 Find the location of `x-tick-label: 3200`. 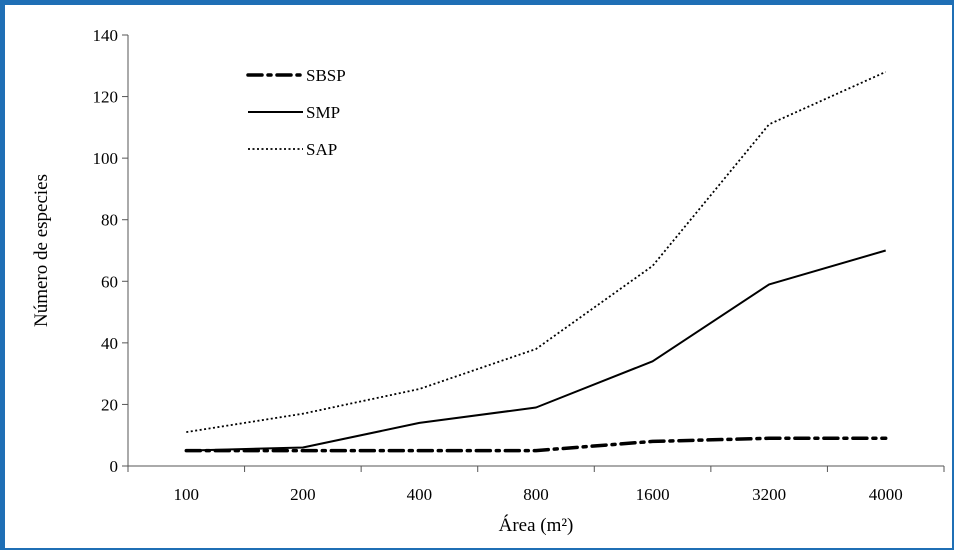

x-tick-label: 3200 is located at coordinates (769, 494).